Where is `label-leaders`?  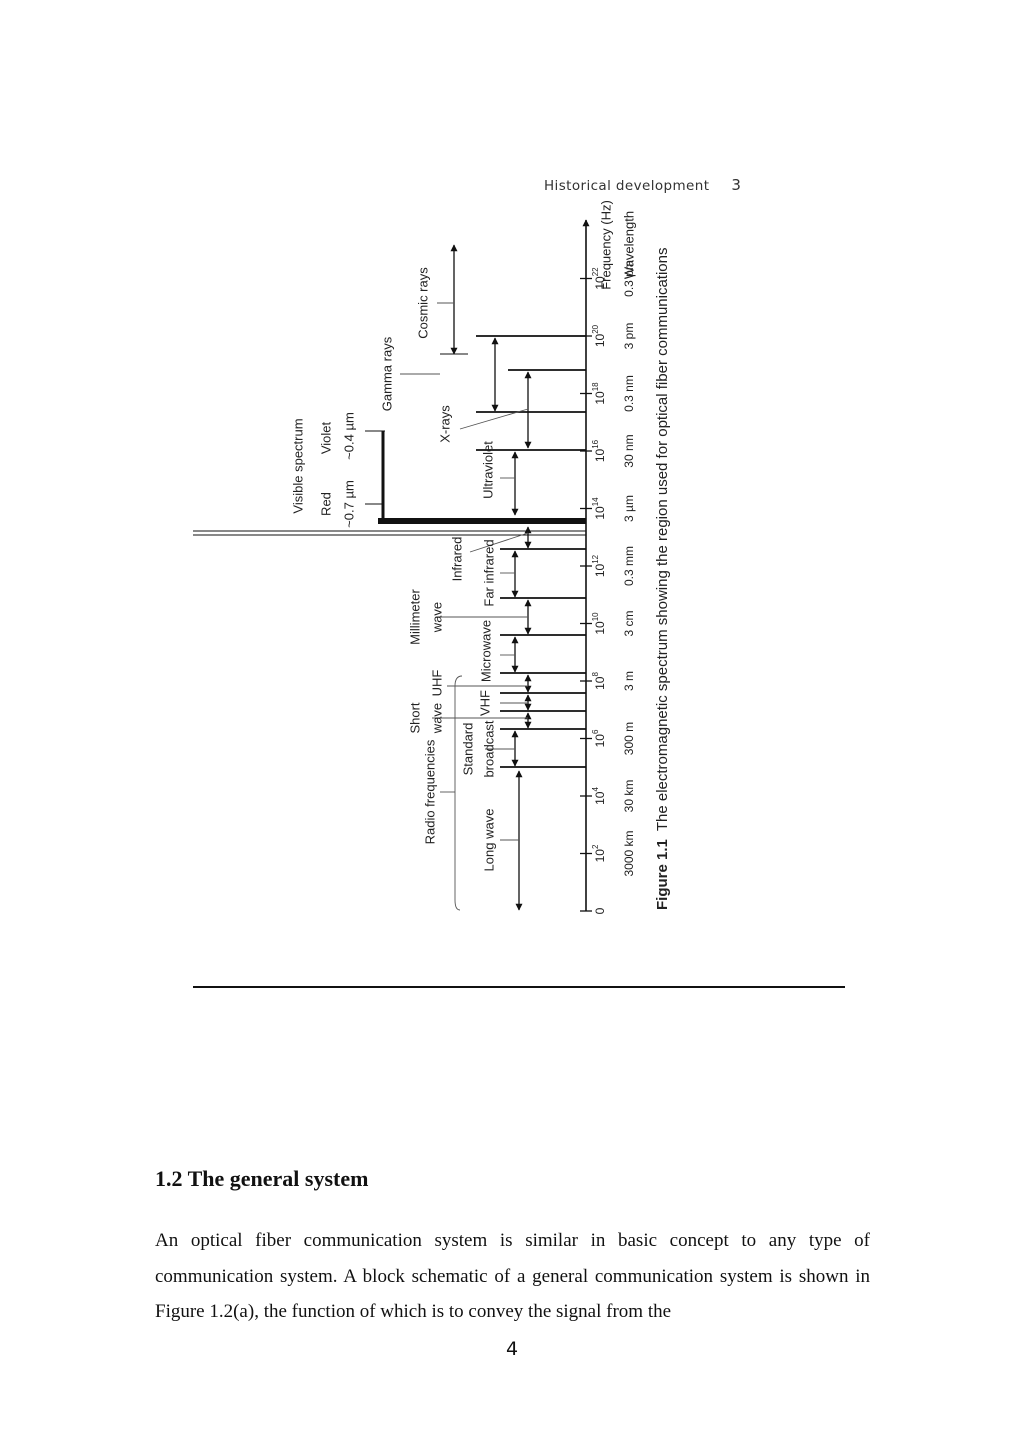
label-leaders is located at coordinates (464, 606).